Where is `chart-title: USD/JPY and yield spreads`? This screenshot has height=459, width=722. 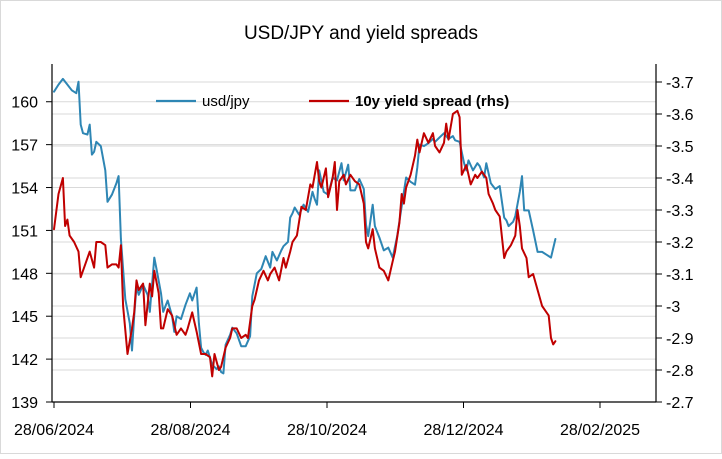
chart-title: USD/JPY and yield spreads is located at coordinates (361, 33).